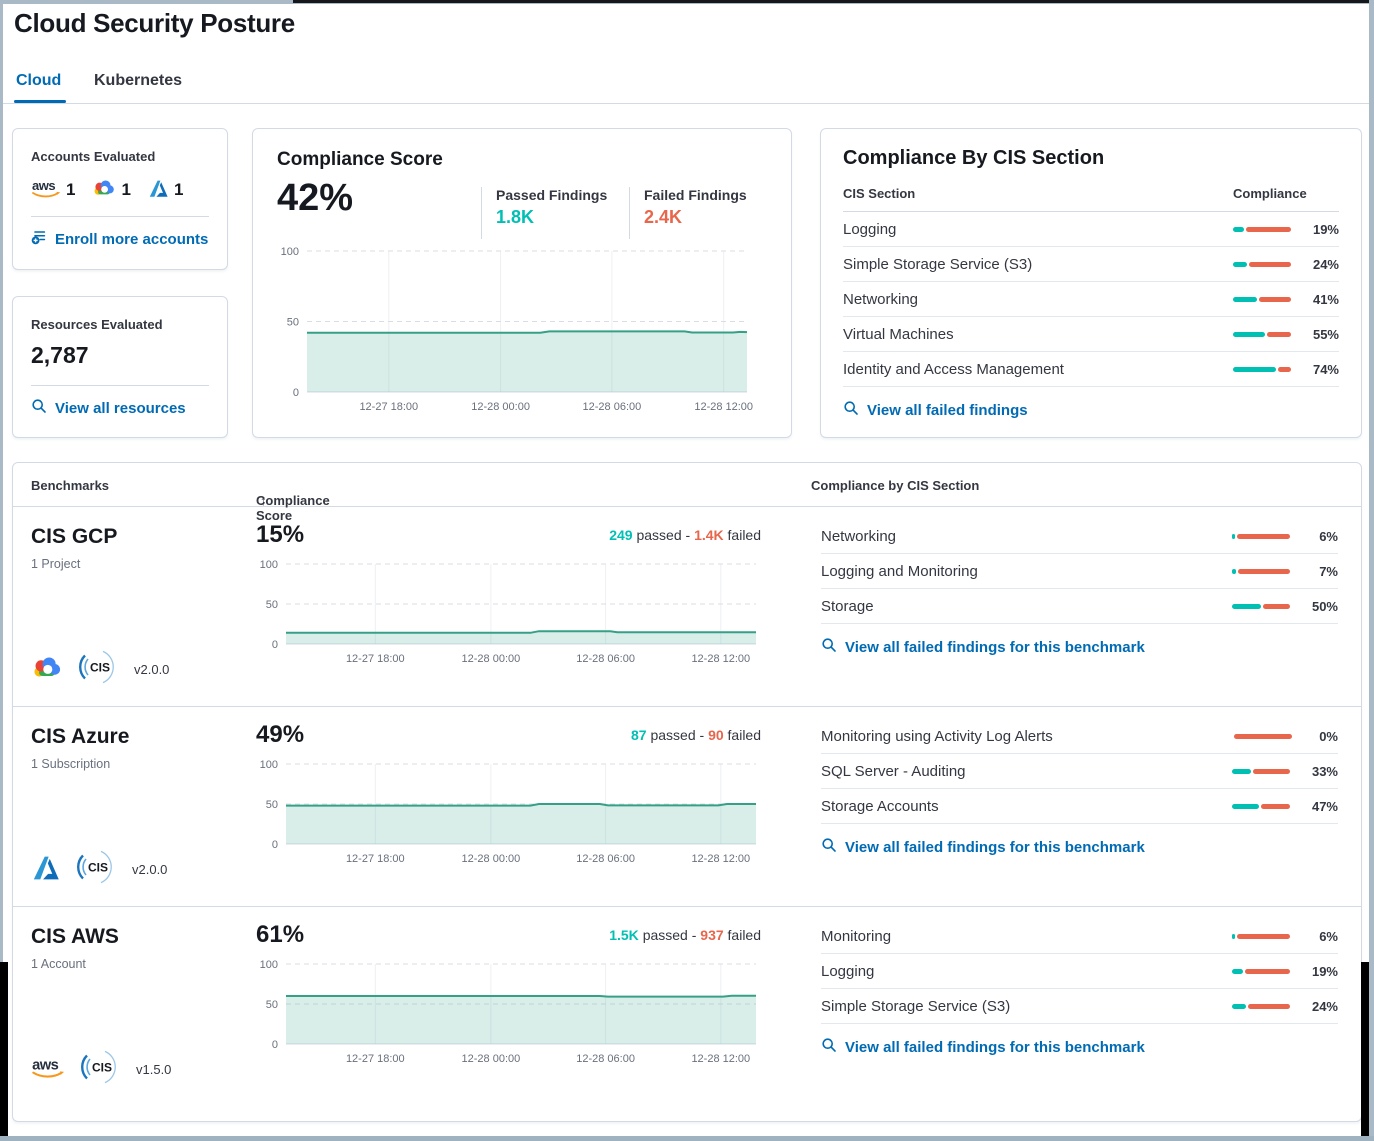 The image size is (1374, 1141). I want to click on section-pct: 33%, so click(1324, 771).